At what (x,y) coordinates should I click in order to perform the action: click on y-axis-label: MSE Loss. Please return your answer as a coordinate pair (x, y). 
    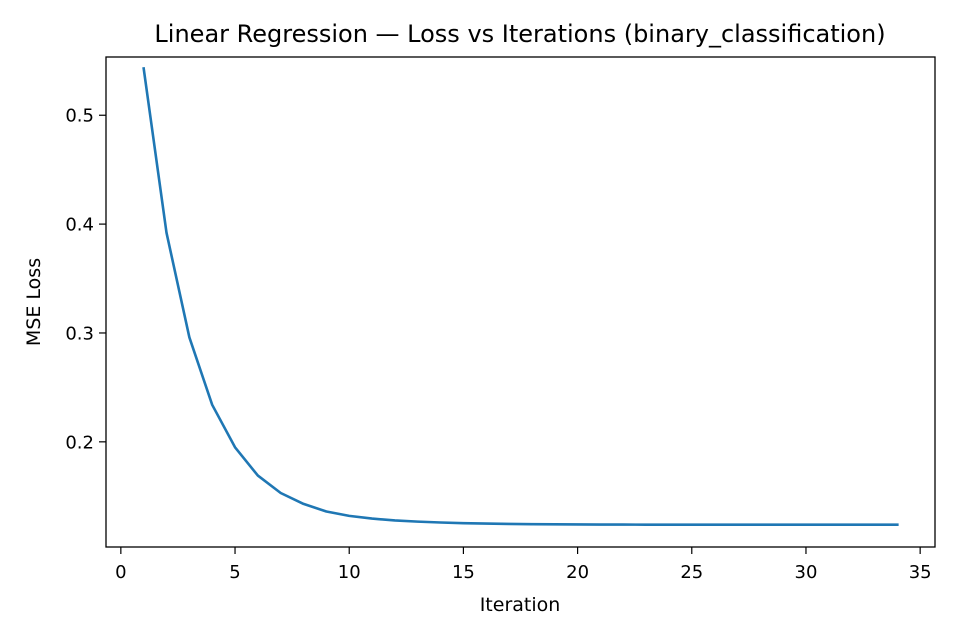
    Looking at the image, I should click on (34, 302).